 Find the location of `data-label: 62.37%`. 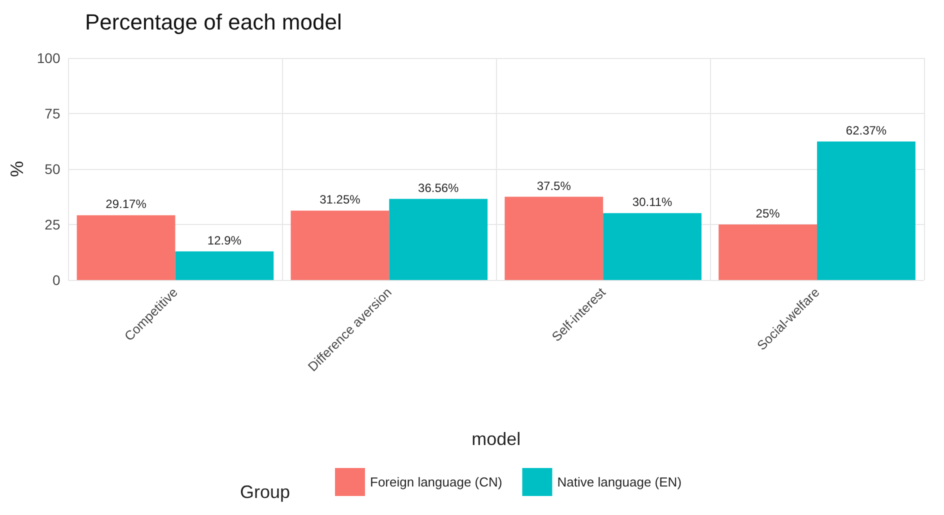

data-label: 62.37% is located at coordinates (866, 131).